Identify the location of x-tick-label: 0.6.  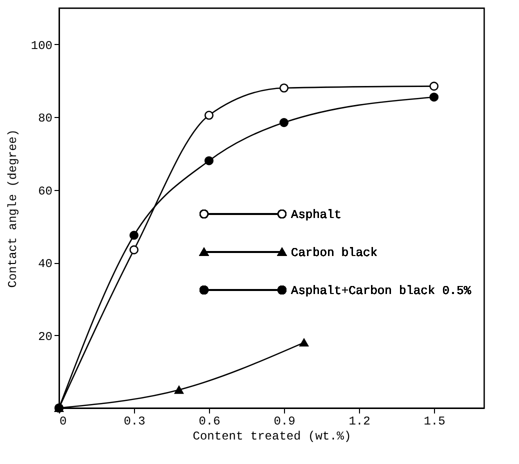
(209, 421).